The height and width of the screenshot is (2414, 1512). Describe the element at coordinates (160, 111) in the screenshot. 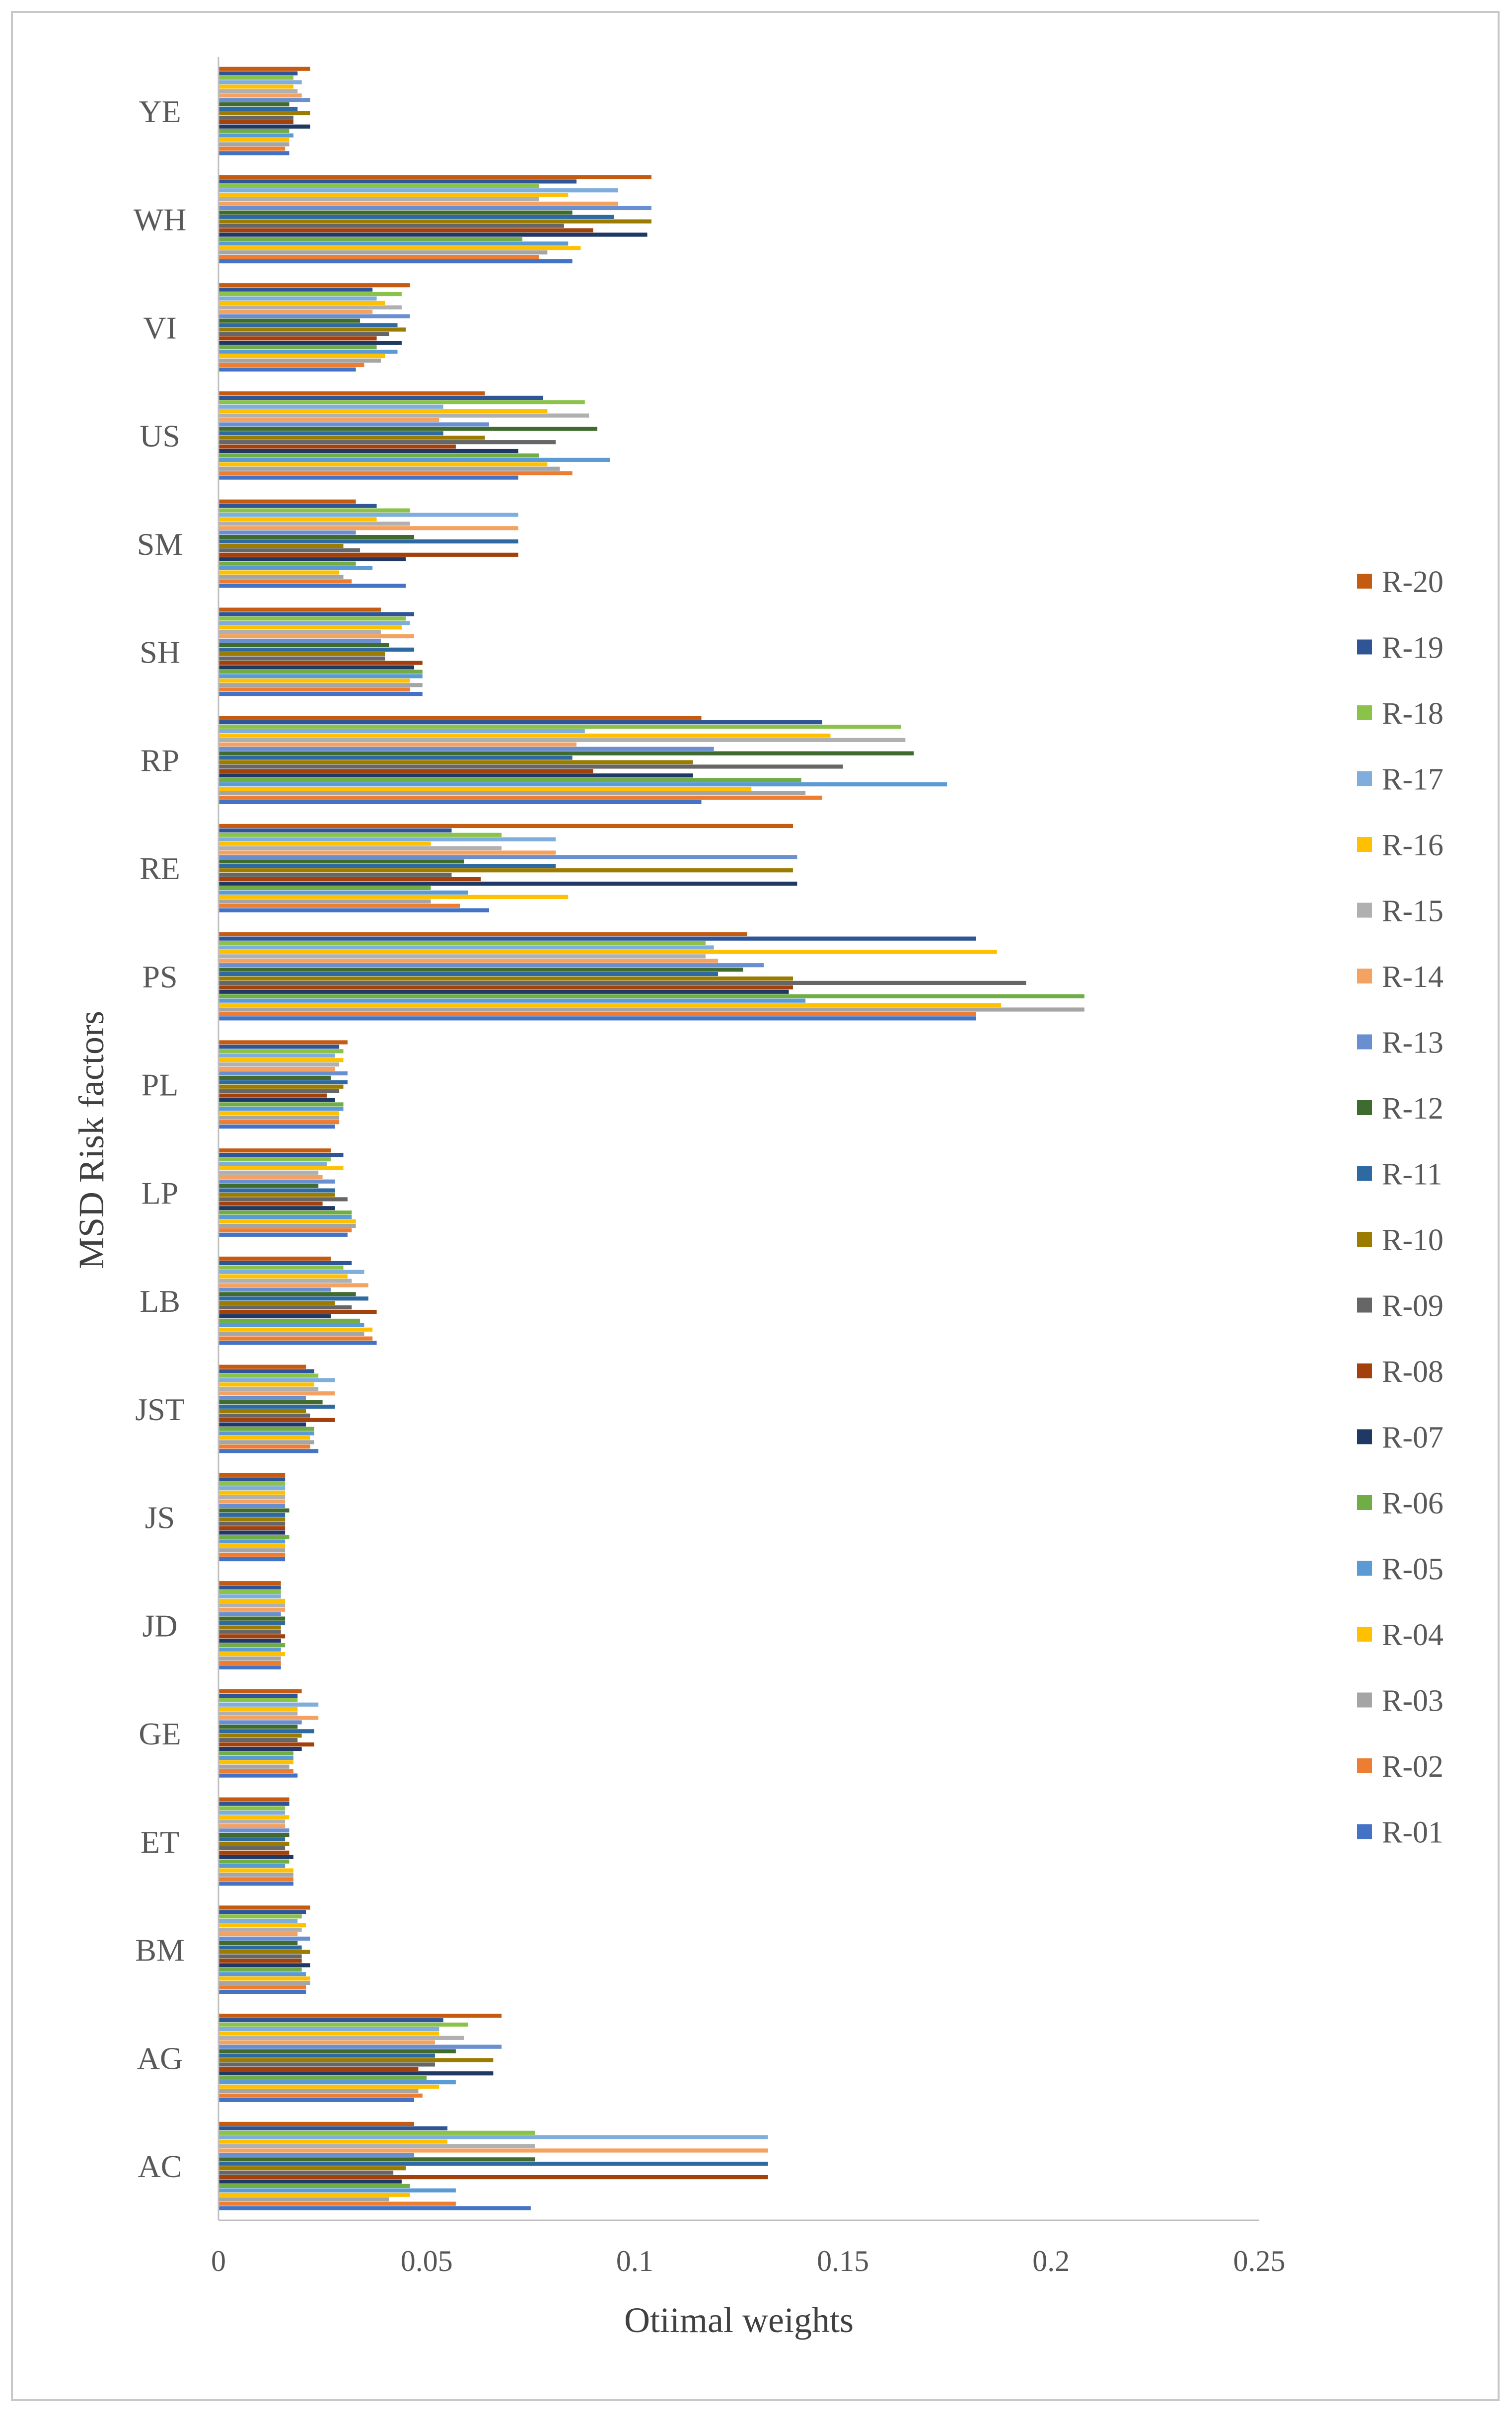

I see `category-label-ye: YE` at that location.